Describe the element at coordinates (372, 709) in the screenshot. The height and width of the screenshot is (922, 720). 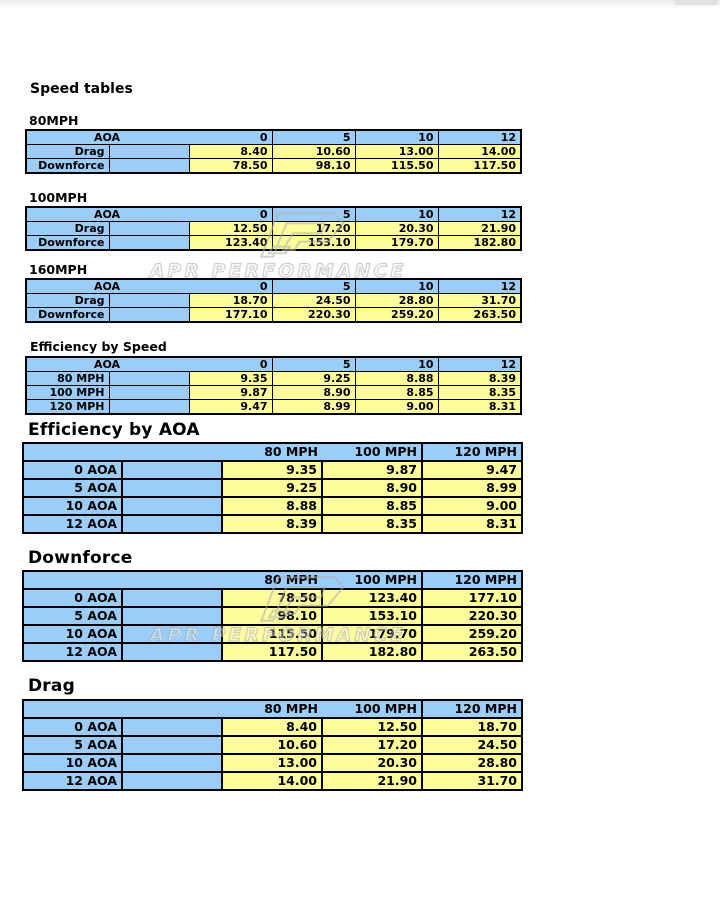
I see `header-col-cell: 100 MPH` at that location.